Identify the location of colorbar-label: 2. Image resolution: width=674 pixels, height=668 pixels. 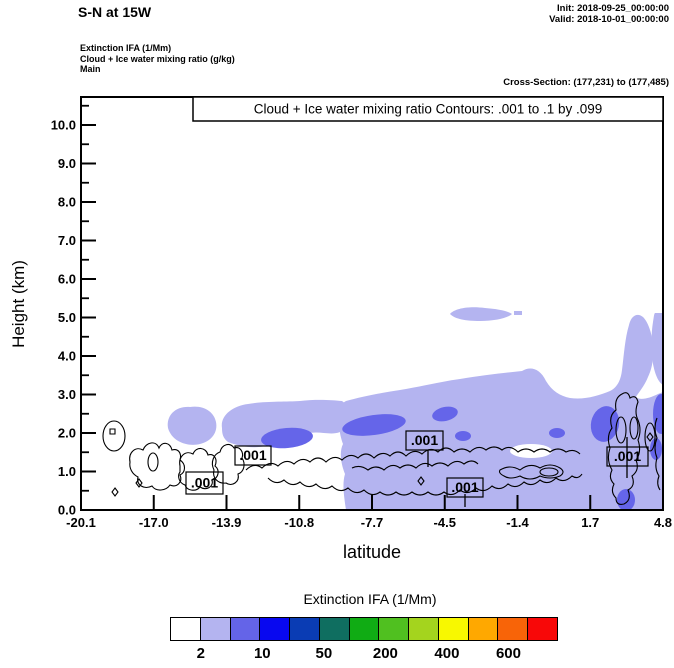
(200, 653).